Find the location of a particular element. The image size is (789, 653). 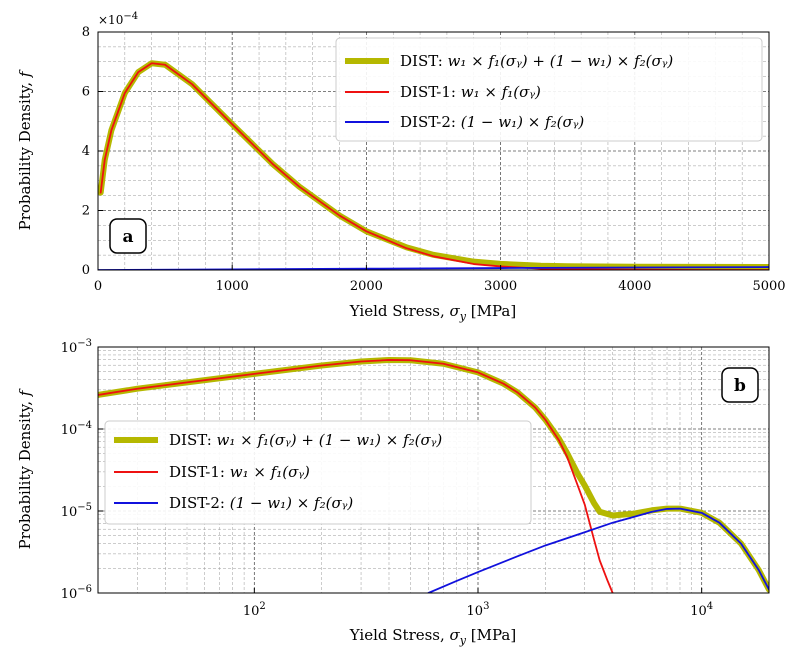

panel-b-legend-box is located at coordinates (318, 472).